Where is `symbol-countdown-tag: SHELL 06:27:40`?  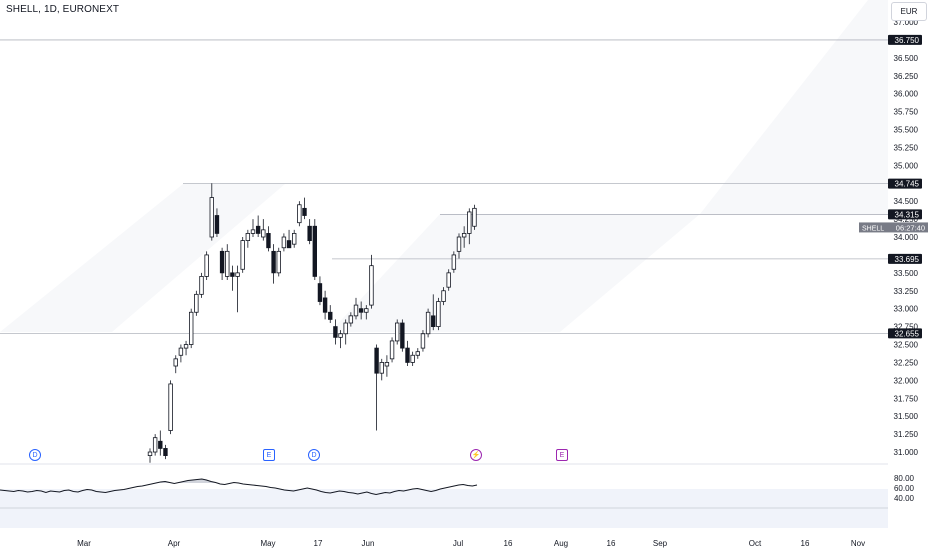 symbol-countdown-tag: SHELL 06:27:40 is located at coordinates (893, 227).